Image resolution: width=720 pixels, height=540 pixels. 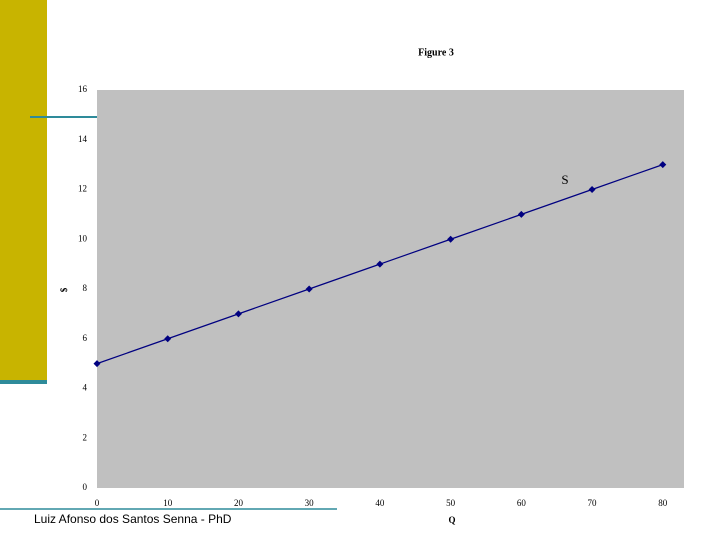 What do you see at coordinates (168, 503) in the screenshot?
I see `x-tick-label: 10` at bounding box center [168, 503].